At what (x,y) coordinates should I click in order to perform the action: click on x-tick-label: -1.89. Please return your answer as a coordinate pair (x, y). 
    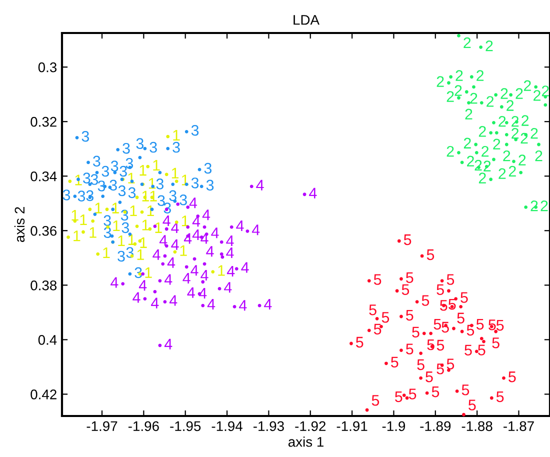
    Looking at the image, I should click on (435, 426).